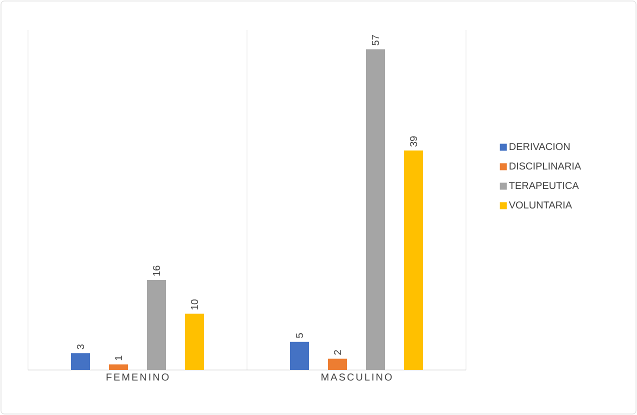 The height and width of the screenshot is (415, 637). I want to click on data-label: 3, so click(80, 347).